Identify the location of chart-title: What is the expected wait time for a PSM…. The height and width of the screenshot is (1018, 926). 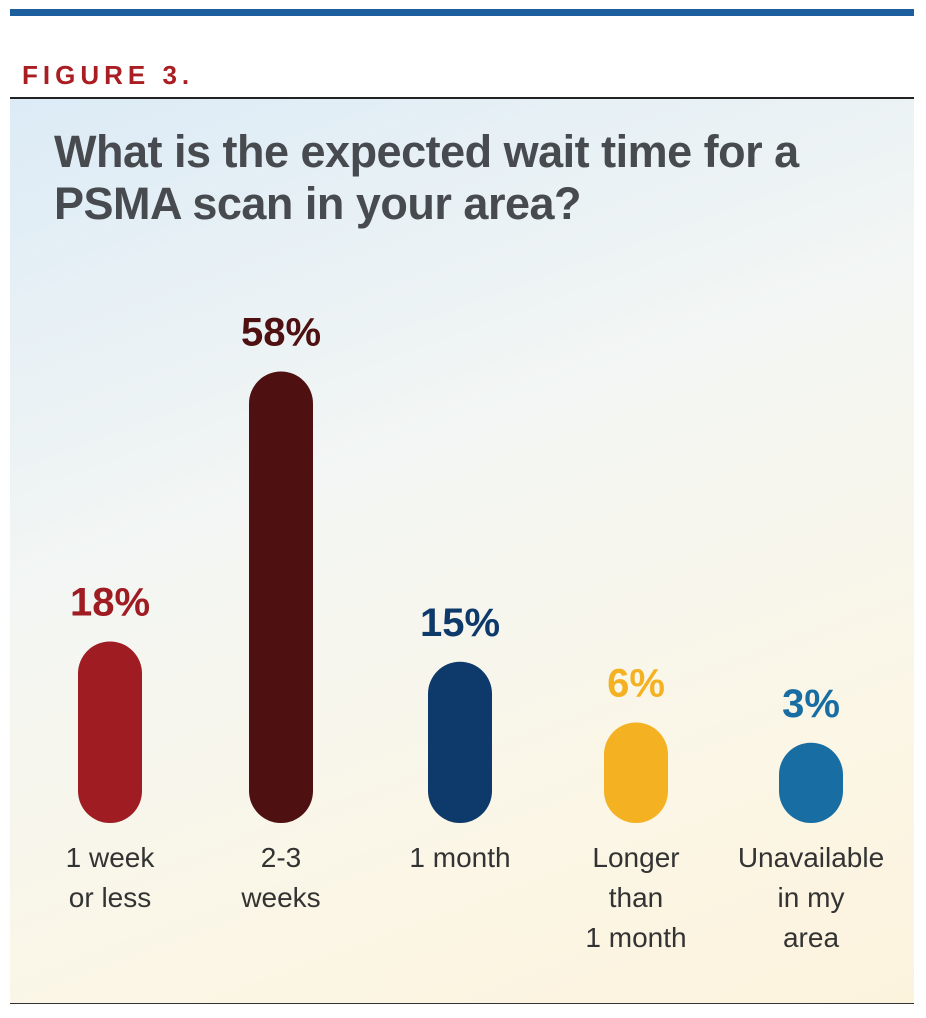
(426, 177).